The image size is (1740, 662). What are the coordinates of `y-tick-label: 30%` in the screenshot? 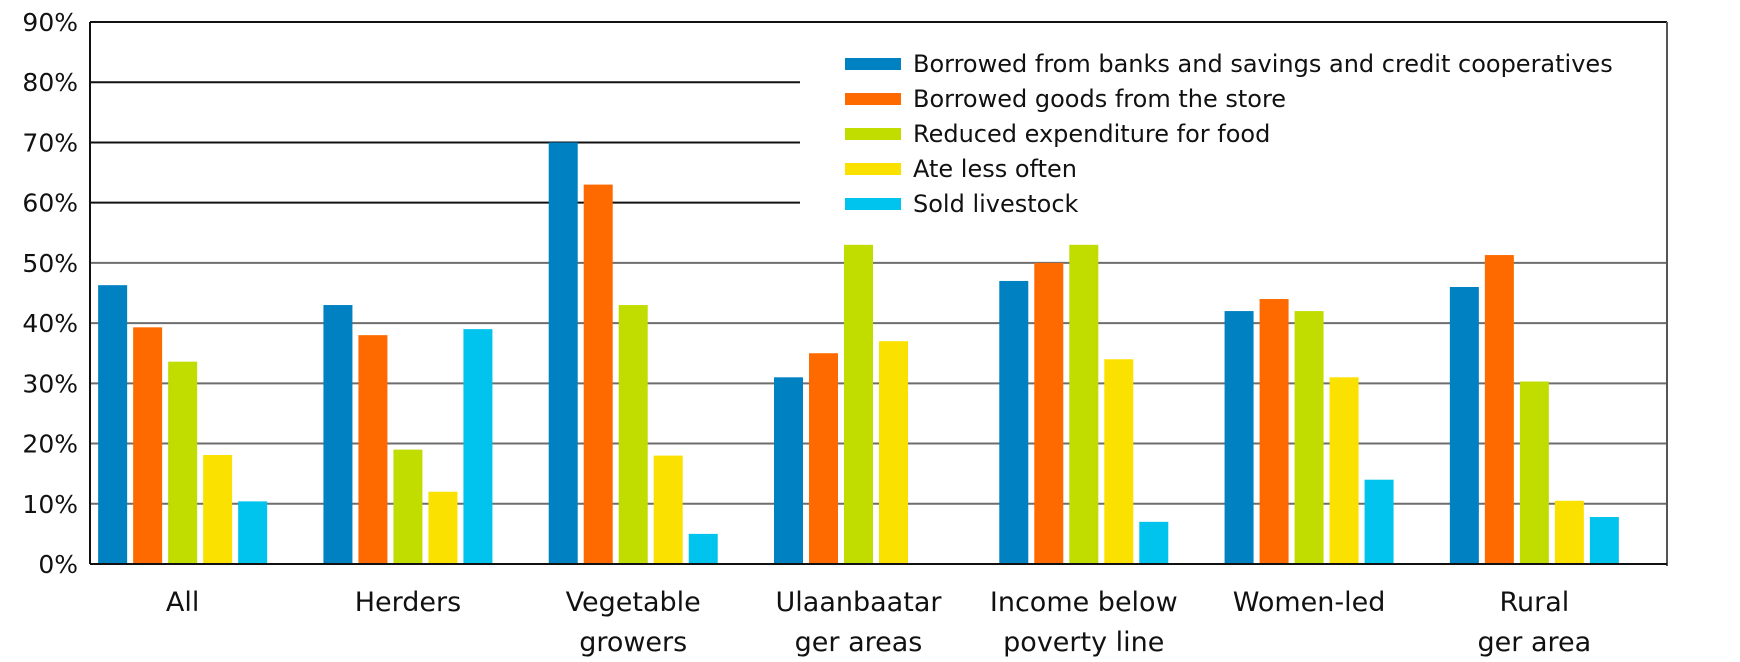 It's located at (50, 383).